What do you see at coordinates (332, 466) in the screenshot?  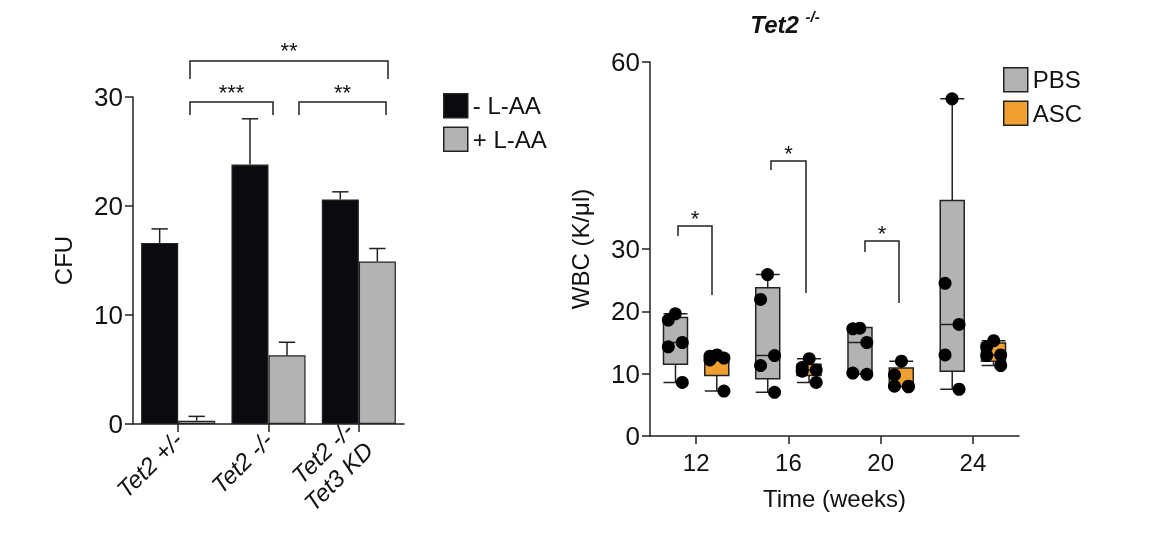 I see `x-tick-label: Tet2 -/- Tet3 KD` at bounding box center [332, 466].